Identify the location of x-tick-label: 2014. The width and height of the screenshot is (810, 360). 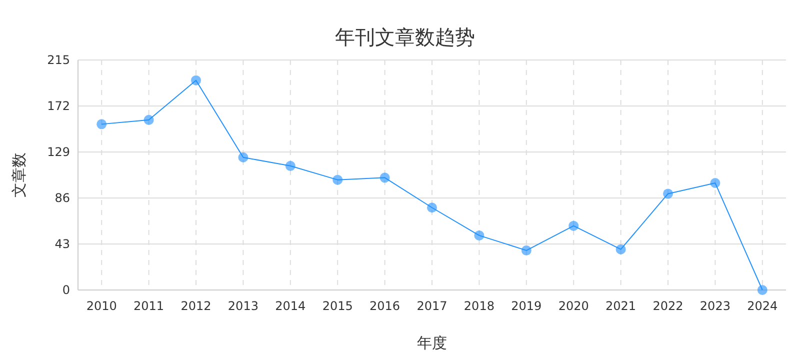
(290, 306).